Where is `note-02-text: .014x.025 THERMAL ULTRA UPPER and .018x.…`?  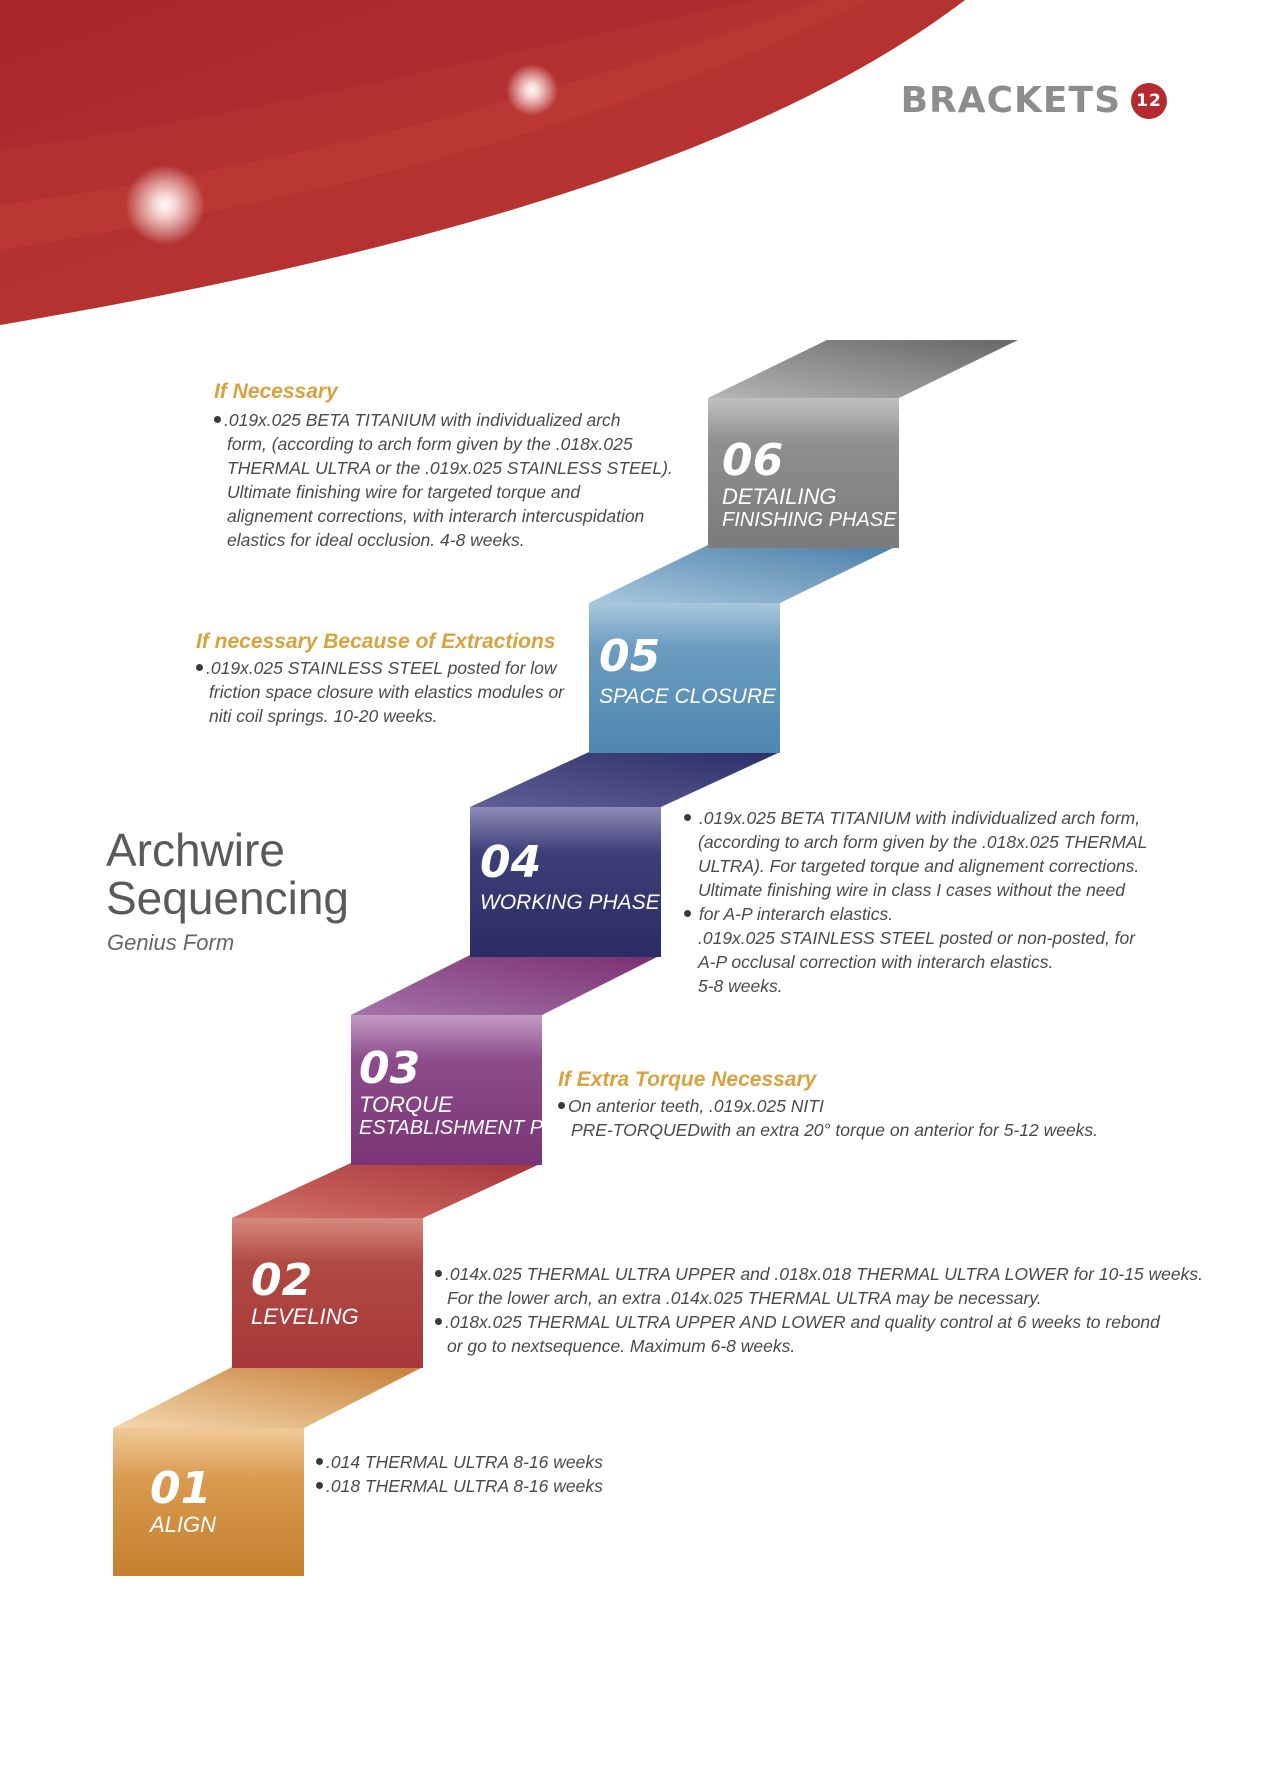 note-02-text: .014x.025 THERMAL ULTRA UPPER and .018x.… is located at coordinates (819, 1310).